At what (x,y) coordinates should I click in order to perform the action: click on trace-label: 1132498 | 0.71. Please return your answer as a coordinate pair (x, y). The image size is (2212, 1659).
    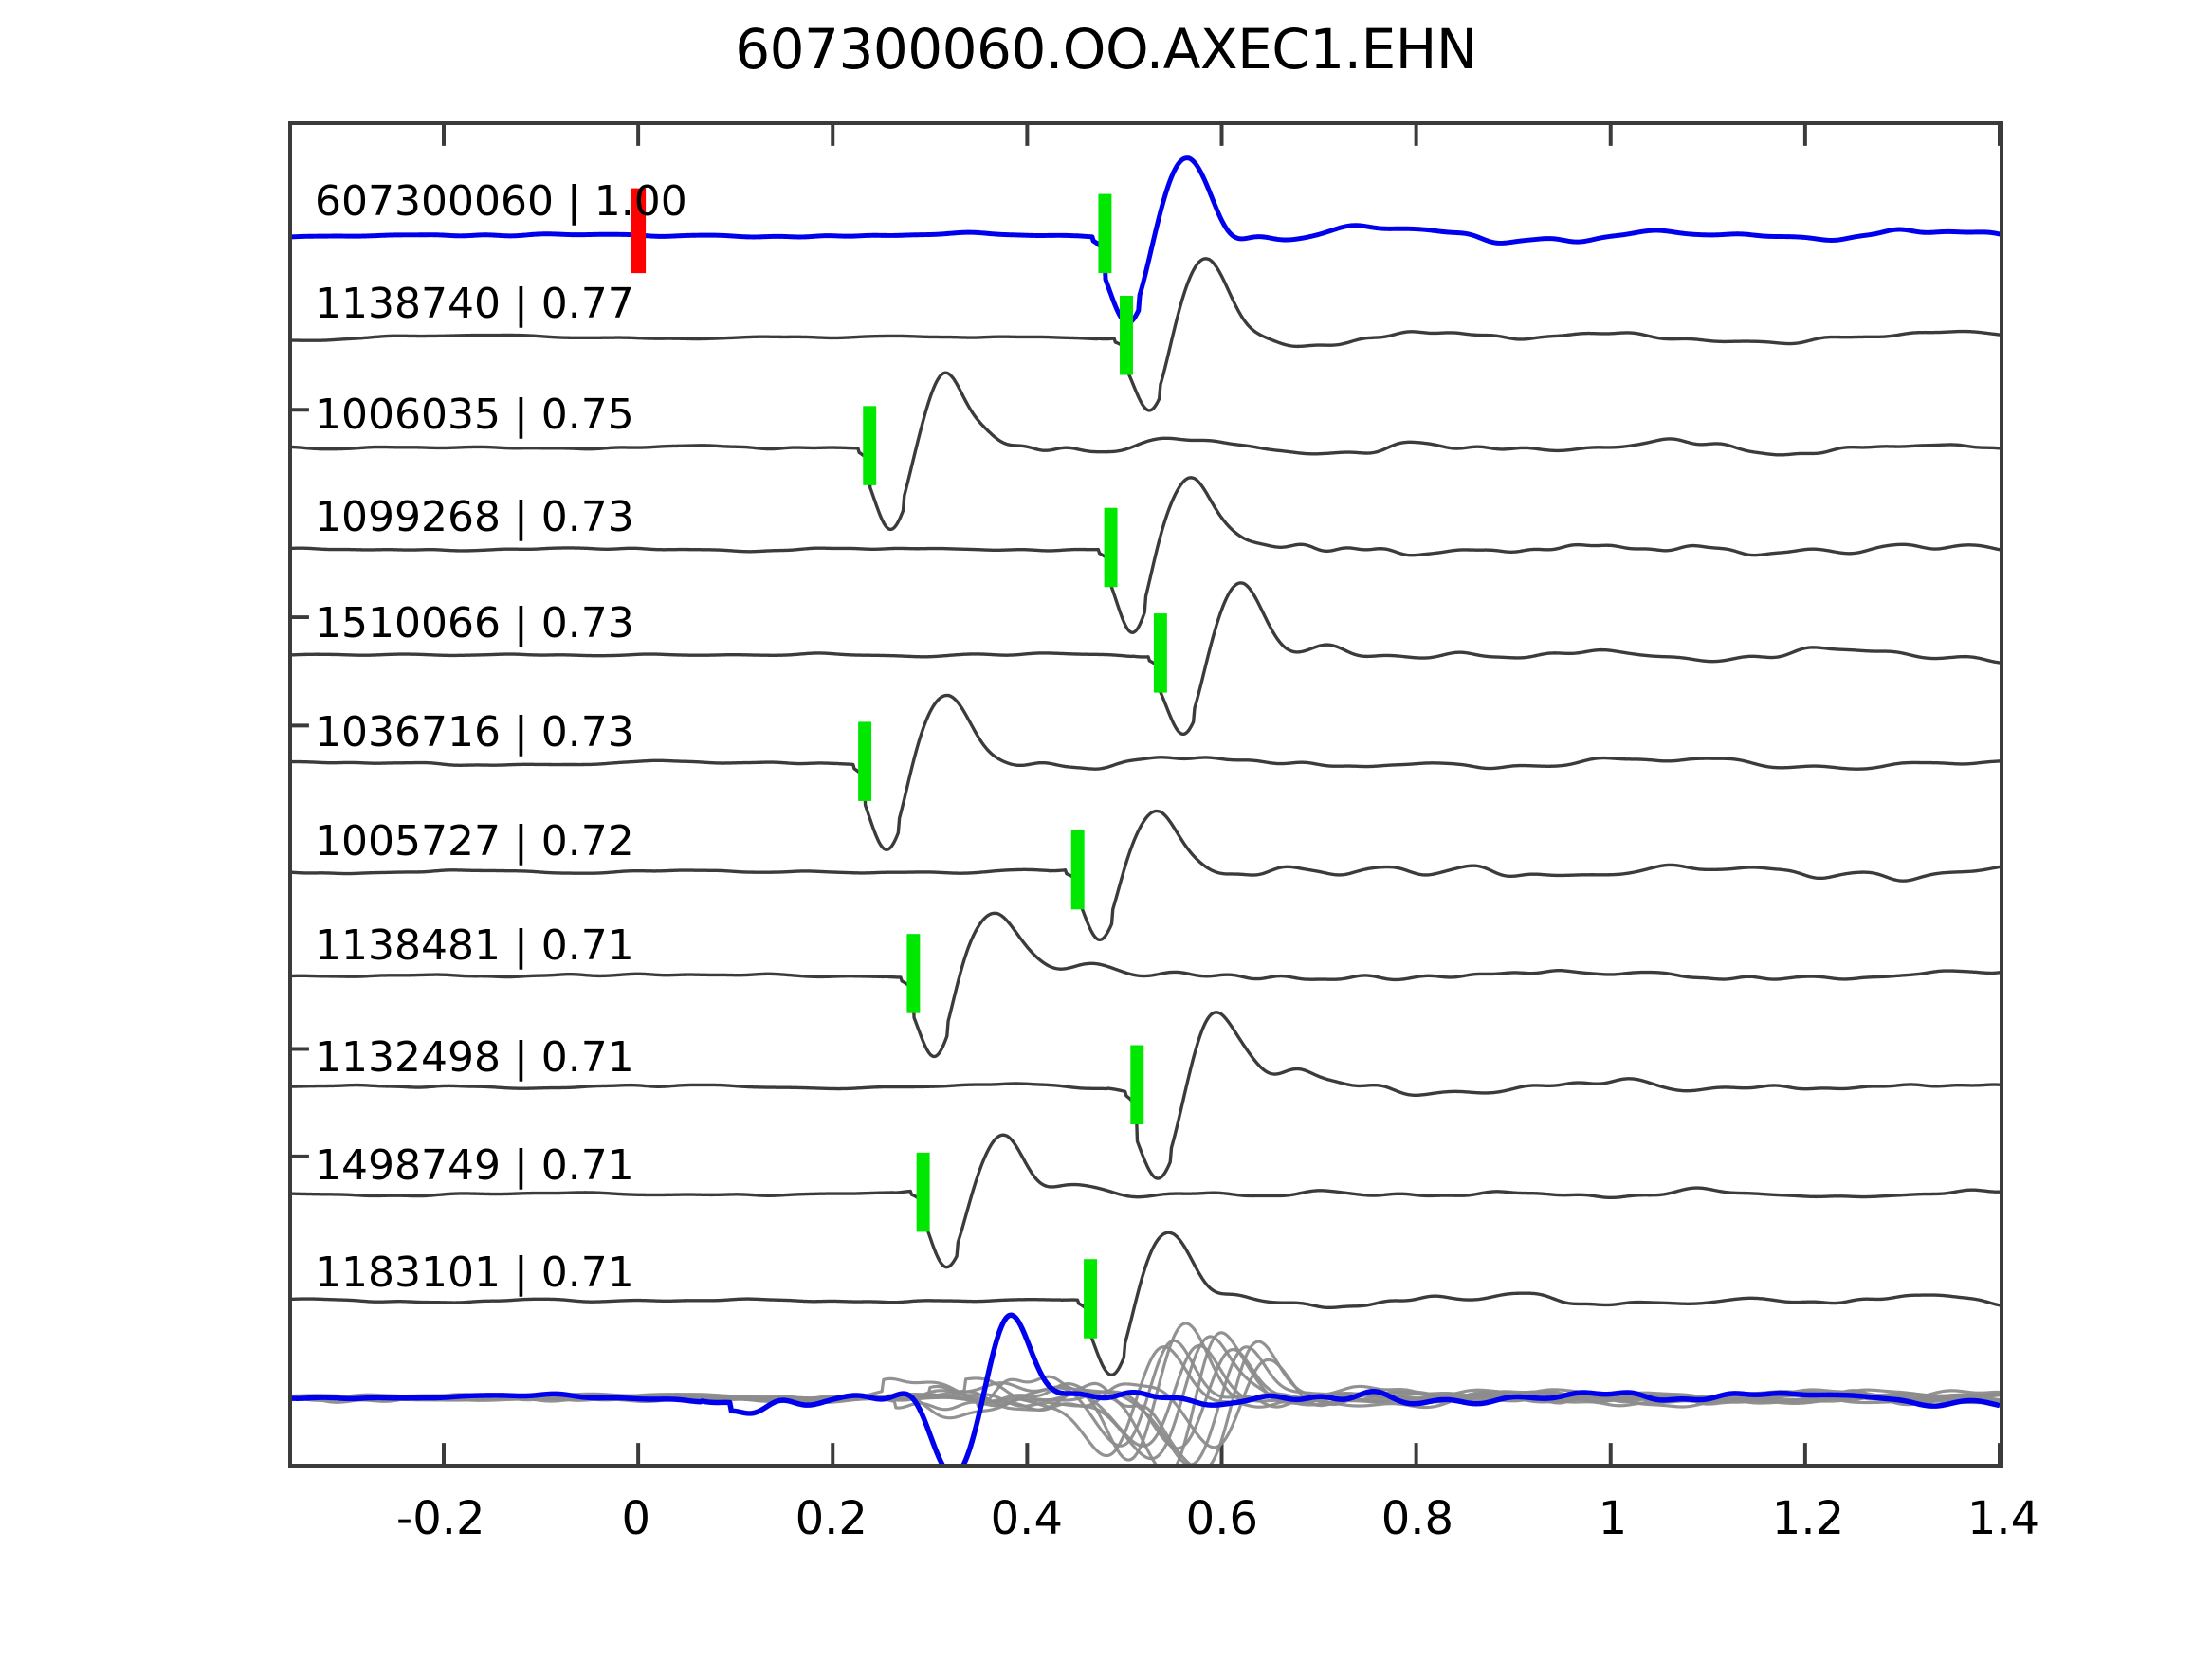
    Looking at the image, I should click on (474, 1057).